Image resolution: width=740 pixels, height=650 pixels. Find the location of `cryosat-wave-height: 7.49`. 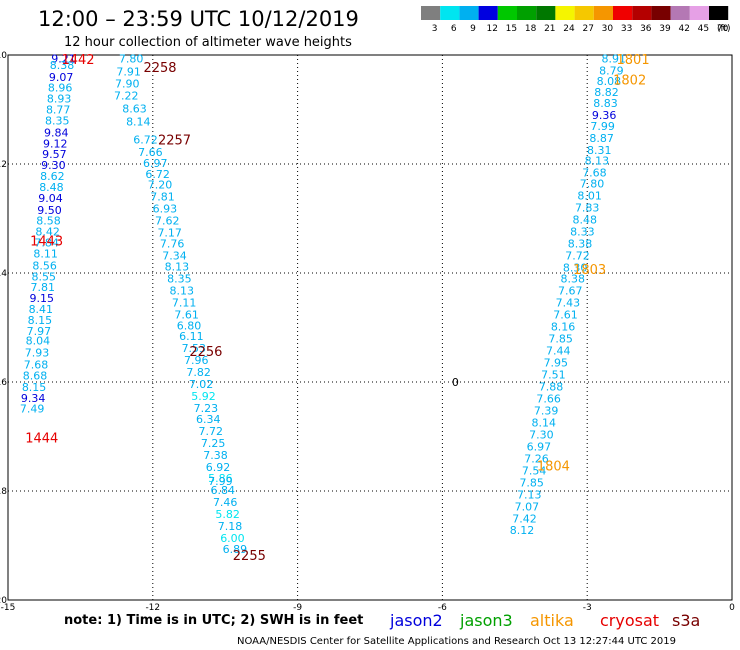

cryosat-wave-height: 7.49 is located at coordinates (32, 409).